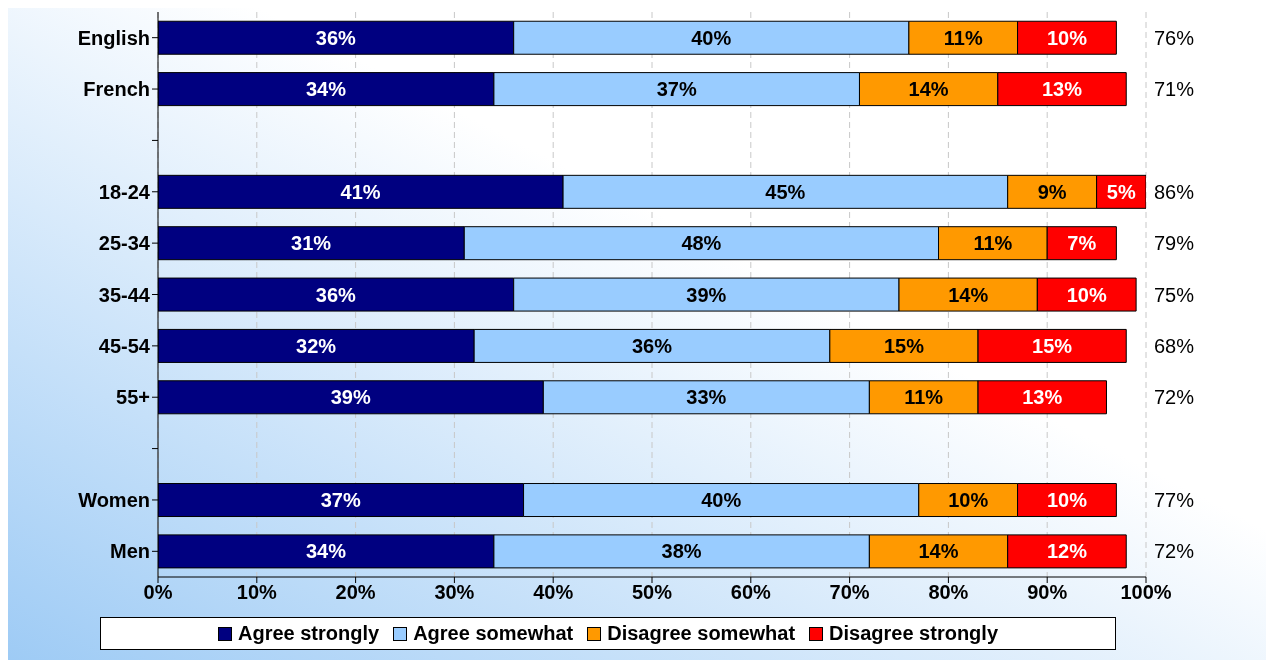 The image size is (1274, 668). Describe the element at coordinates (1121, 191) in the screenshot. I see `data-label: 5%` at that location.